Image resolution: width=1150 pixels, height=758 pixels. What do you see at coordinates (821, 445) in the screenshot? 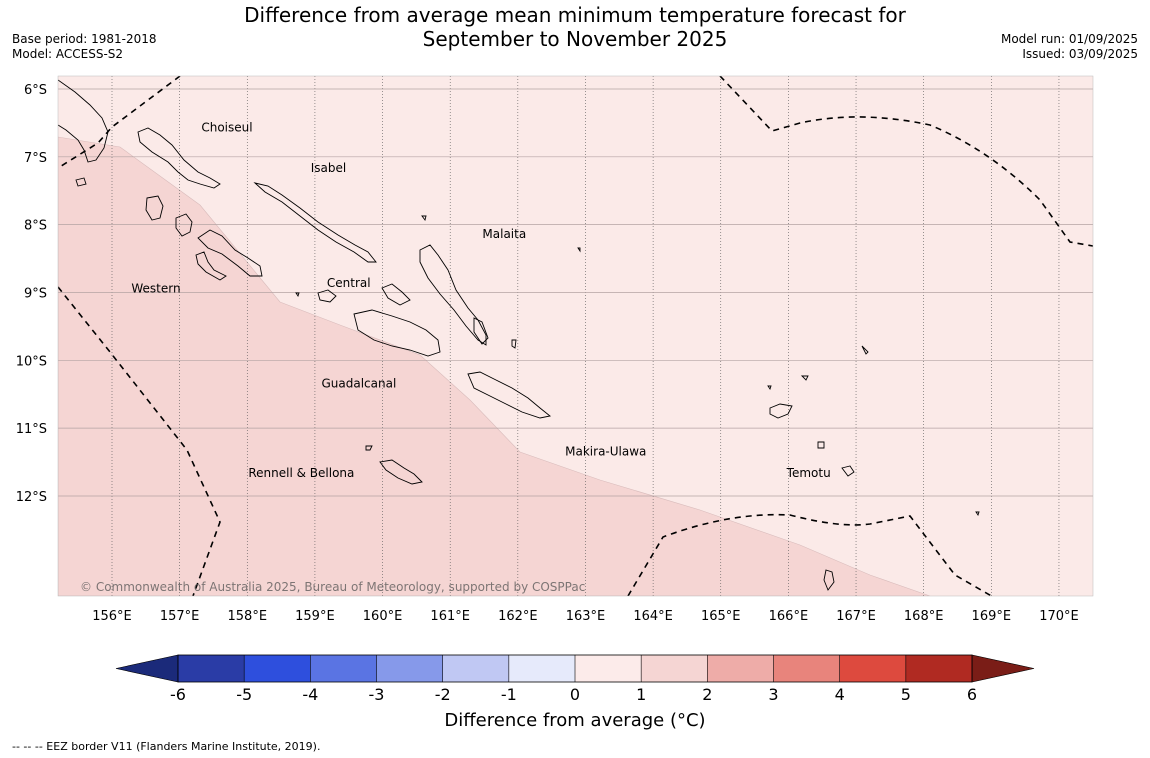
I see `island-vanikoro` at bounding box center [821, 445].